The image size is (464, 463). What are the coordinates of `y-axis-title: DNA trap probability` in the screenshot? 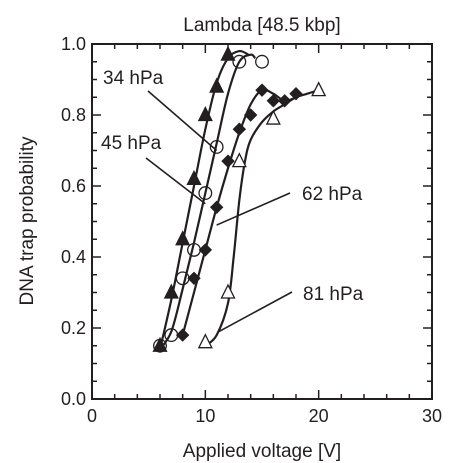 It's located at (27, 220).